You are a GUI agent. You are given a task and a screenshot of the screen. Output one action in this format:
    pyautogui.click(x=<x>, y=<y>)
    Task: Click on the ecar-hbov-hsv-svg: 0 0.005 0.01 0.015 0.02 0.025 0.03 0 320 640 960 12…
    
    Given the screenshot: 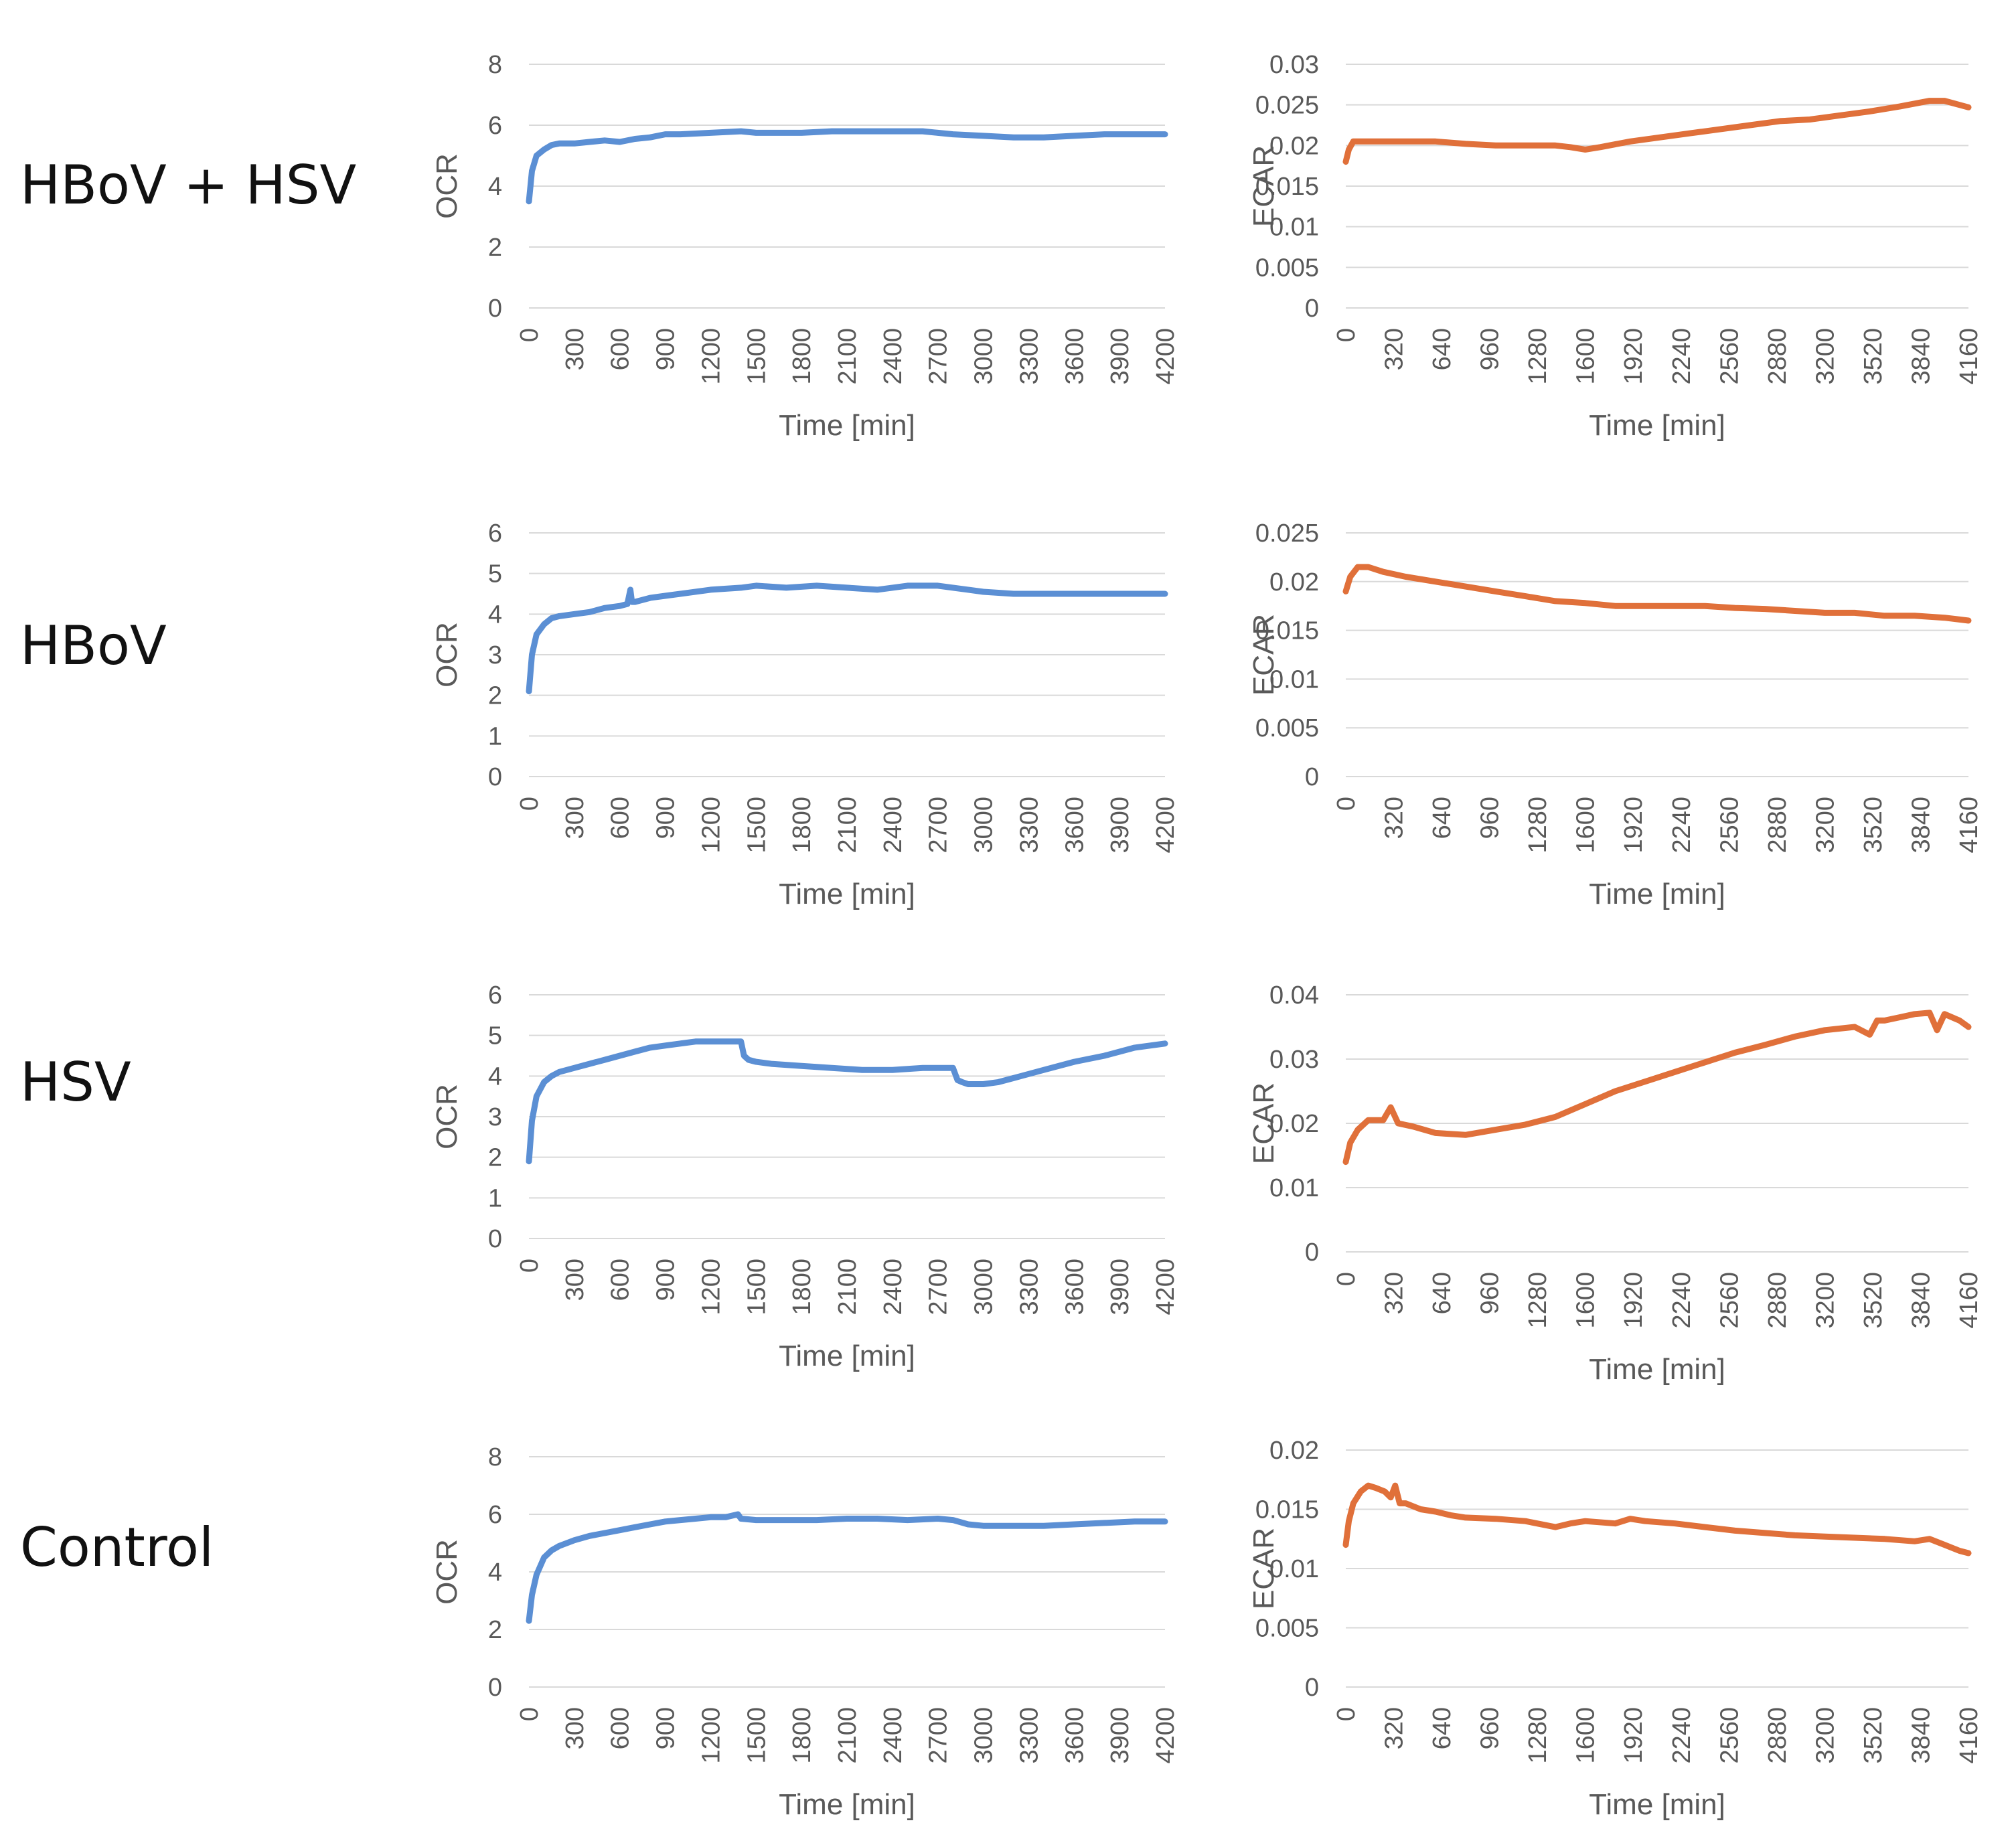 What is the action you would take?
    pyautogui.click(x=1615, y=246)
    